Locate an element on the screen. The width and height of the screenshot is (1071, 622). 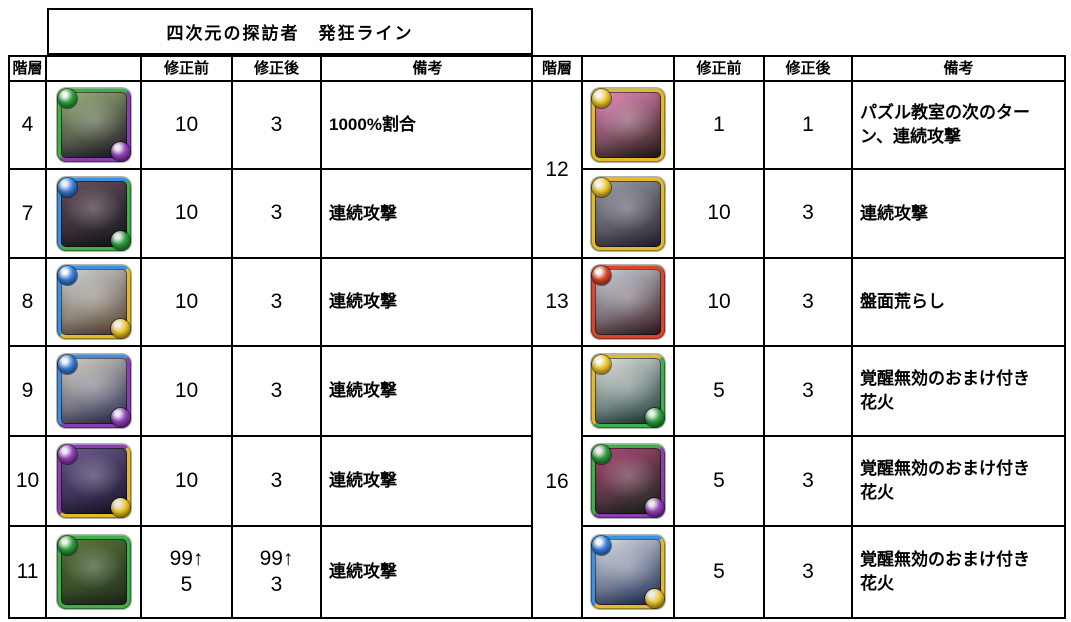
right-table-header: 階層 修正前 修正後 備考 is located at coordinates (798, 68).